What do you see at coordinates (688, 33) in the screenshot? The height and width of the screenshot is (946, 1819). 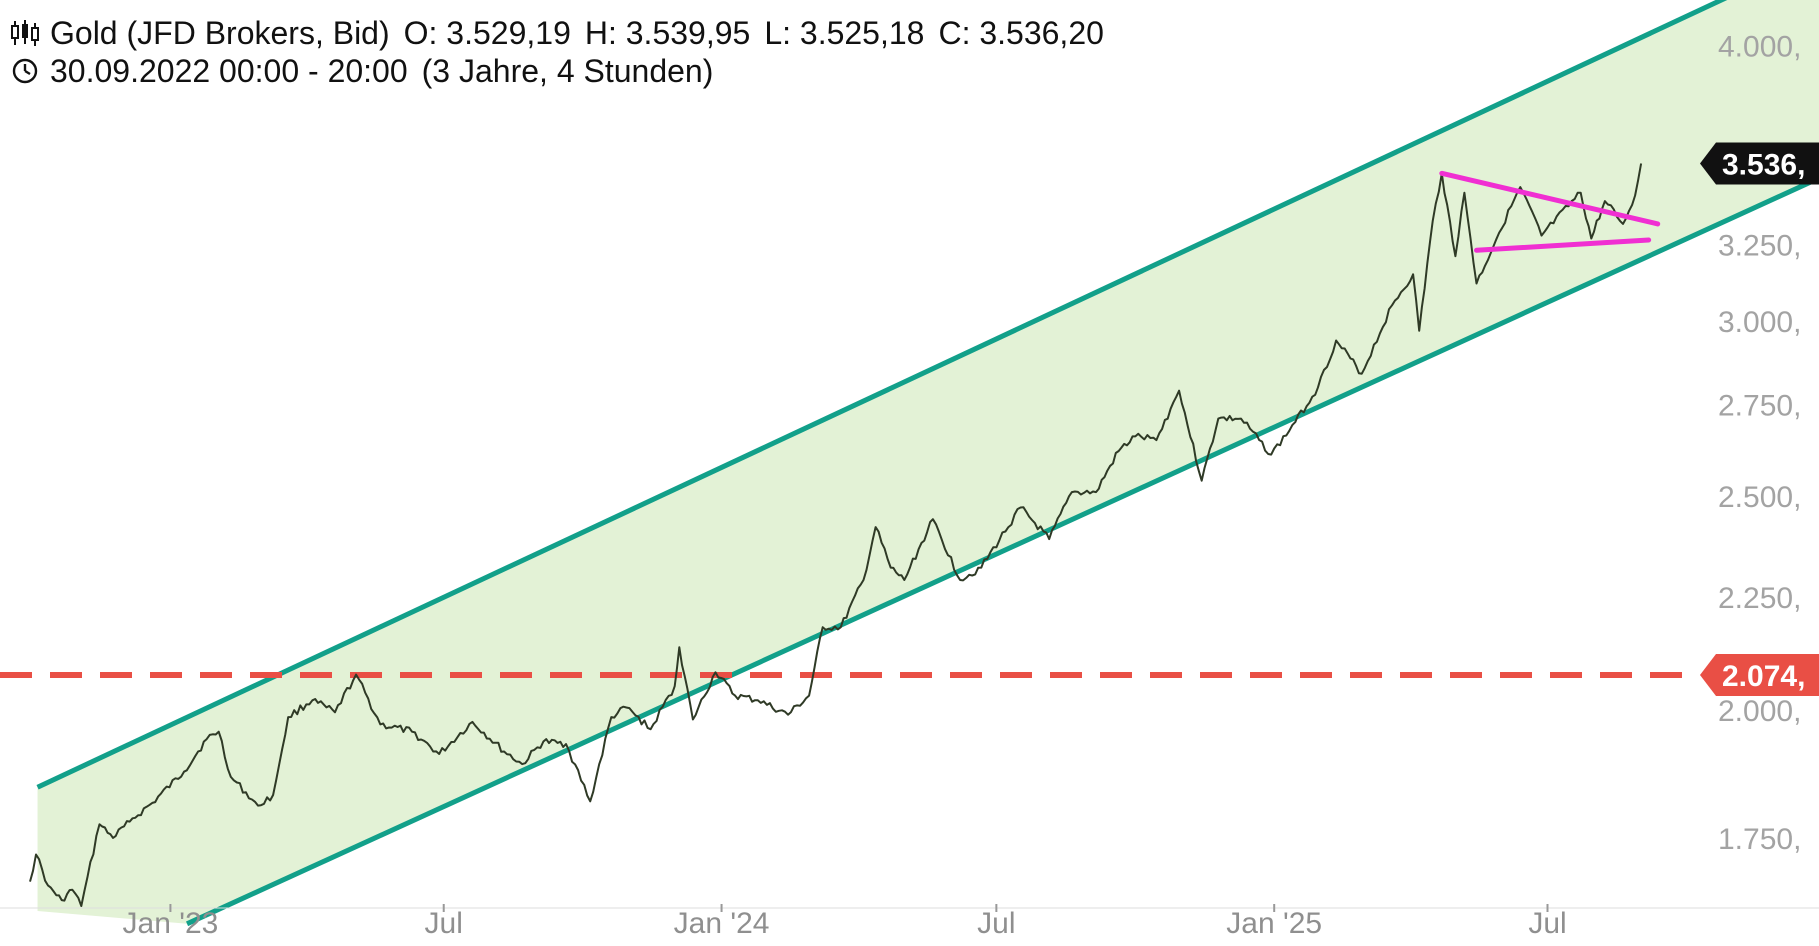 I see `high-value: 3.539,95` at bounding box center [688, 33].